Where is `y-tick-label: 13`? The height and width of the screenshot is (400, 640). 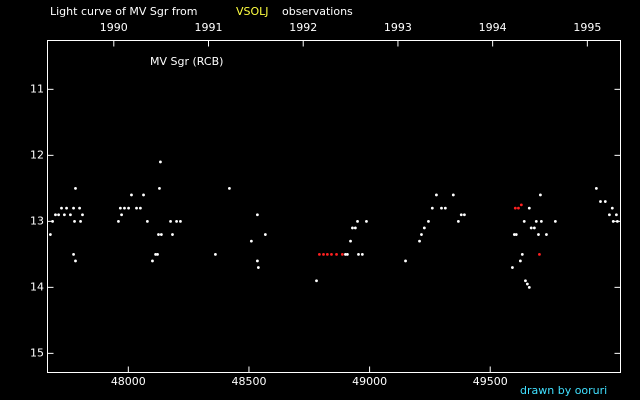 y-tick-label: 13 is located at coordinates (37, 220).